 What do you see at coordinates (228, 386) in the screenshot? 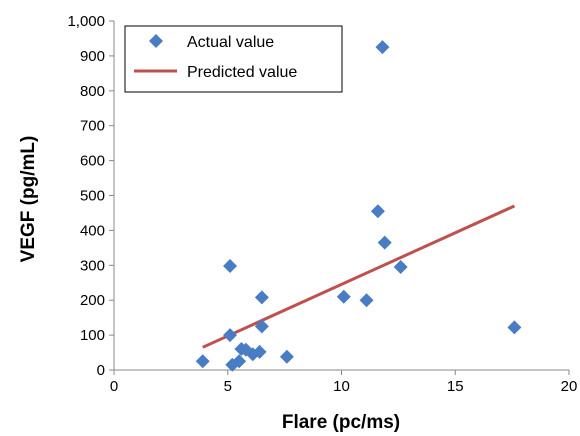
I see `x-tick-label: 5` at bounding box center [228, 386].